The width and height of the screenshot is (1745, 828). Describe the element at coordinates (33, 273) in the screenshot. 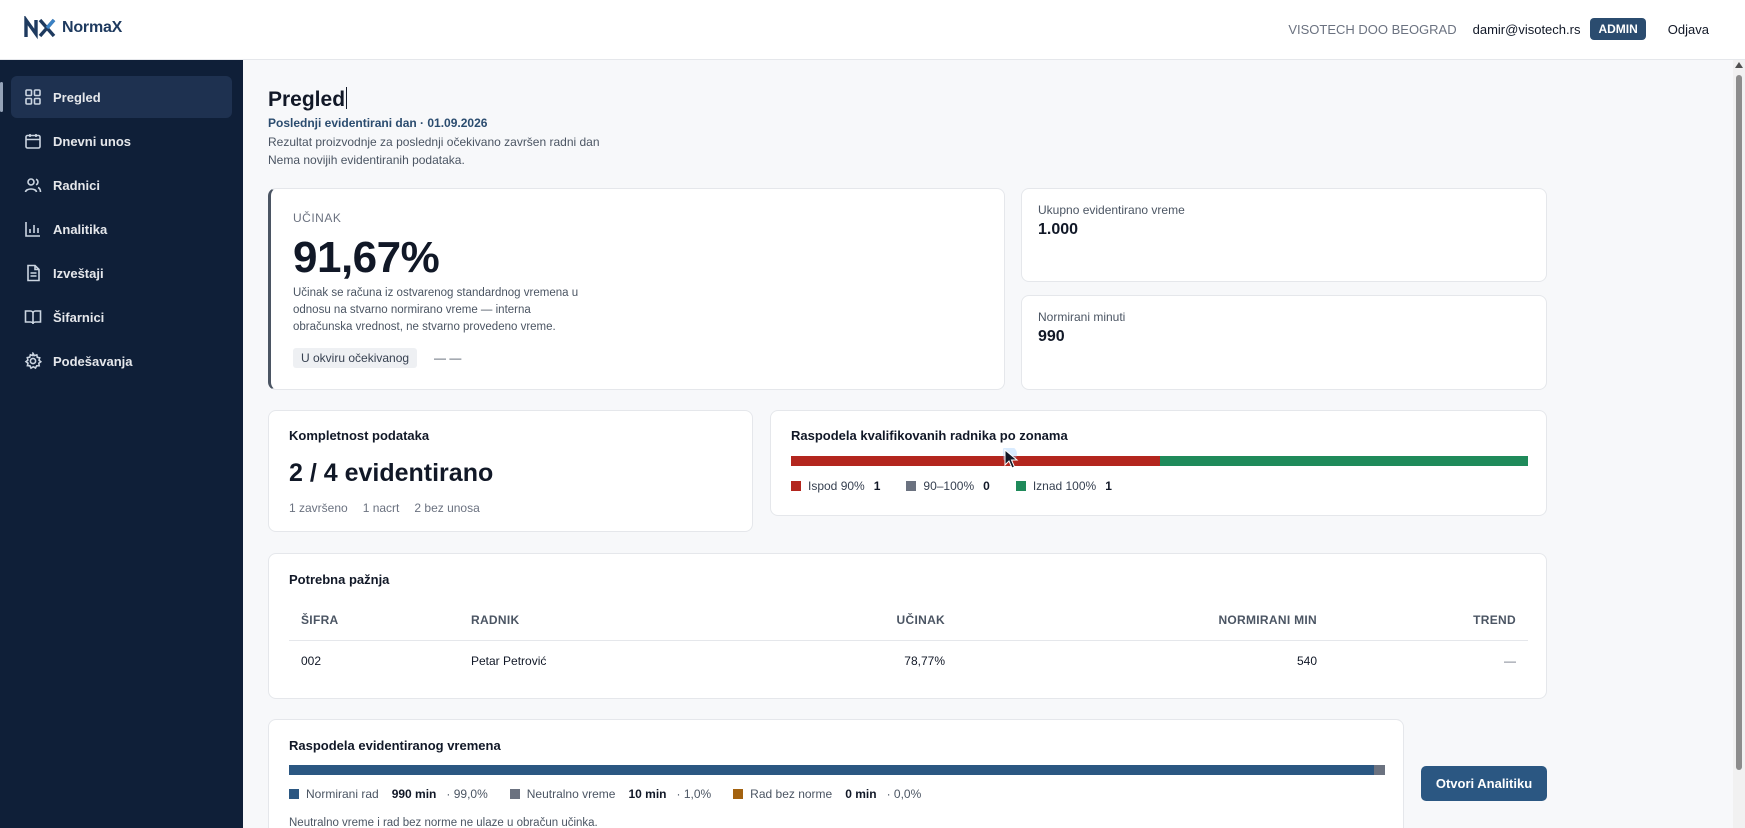

I see `document-icon` at that location.